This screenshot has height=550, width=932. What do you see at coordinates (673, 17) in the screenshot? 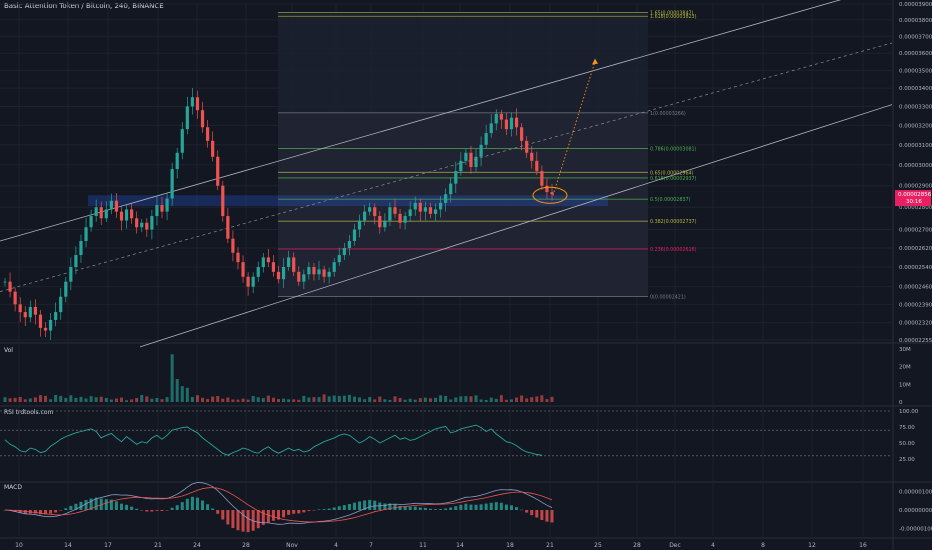
I see `fib-level-label: 1.618(0.00003823)` at bounding box center [673, 17].